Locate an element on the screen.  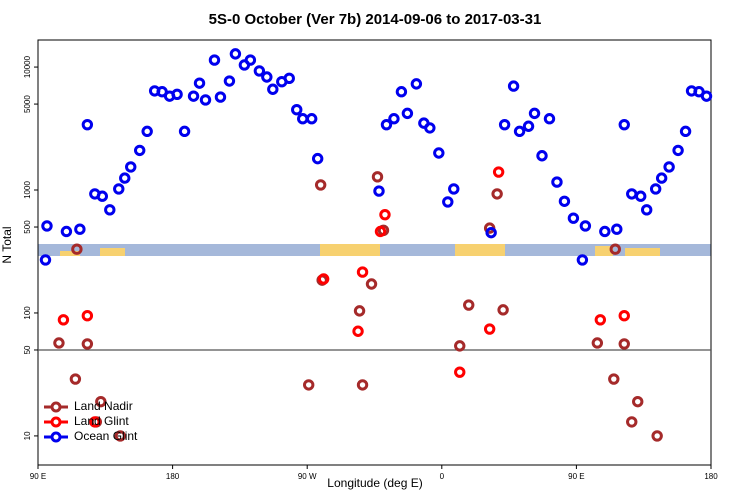
x-tick-label: 90 W is located at coordinates (307, 476).